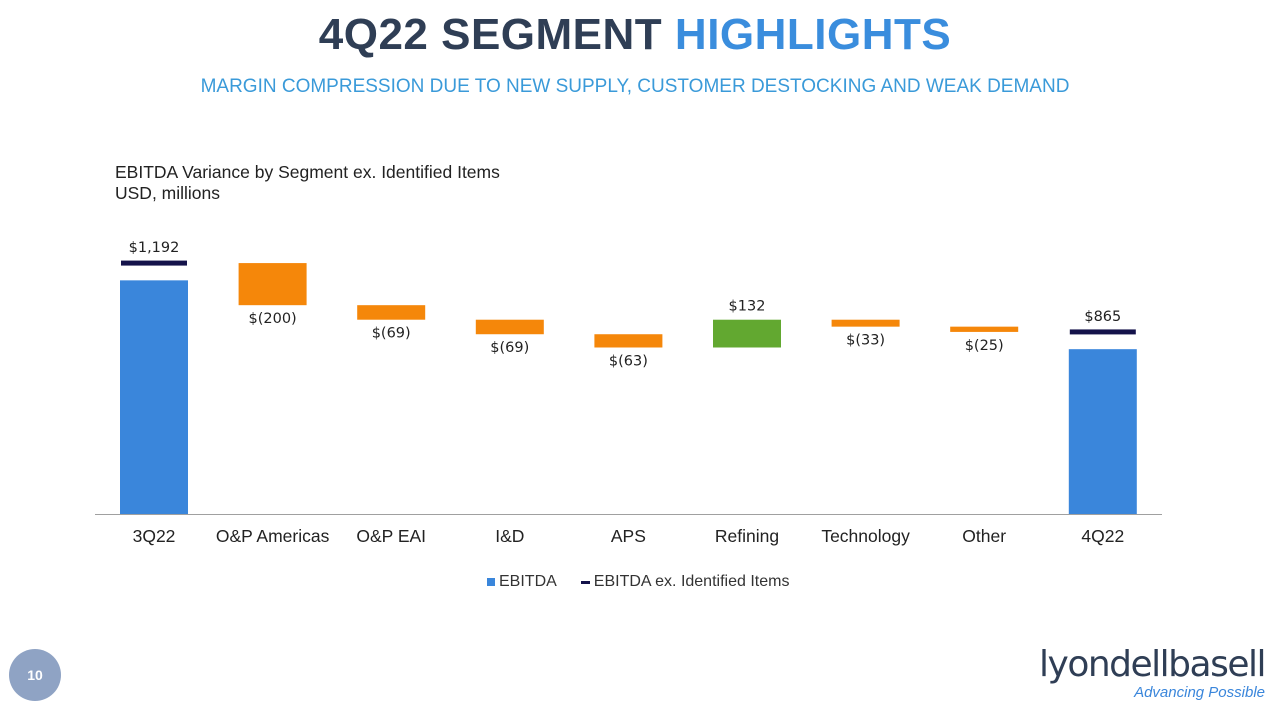  Describe the element at coordinates (273, 536) in the screenshot. I see `x-tick-label-o-p-americas: O&P Americas` at that location.